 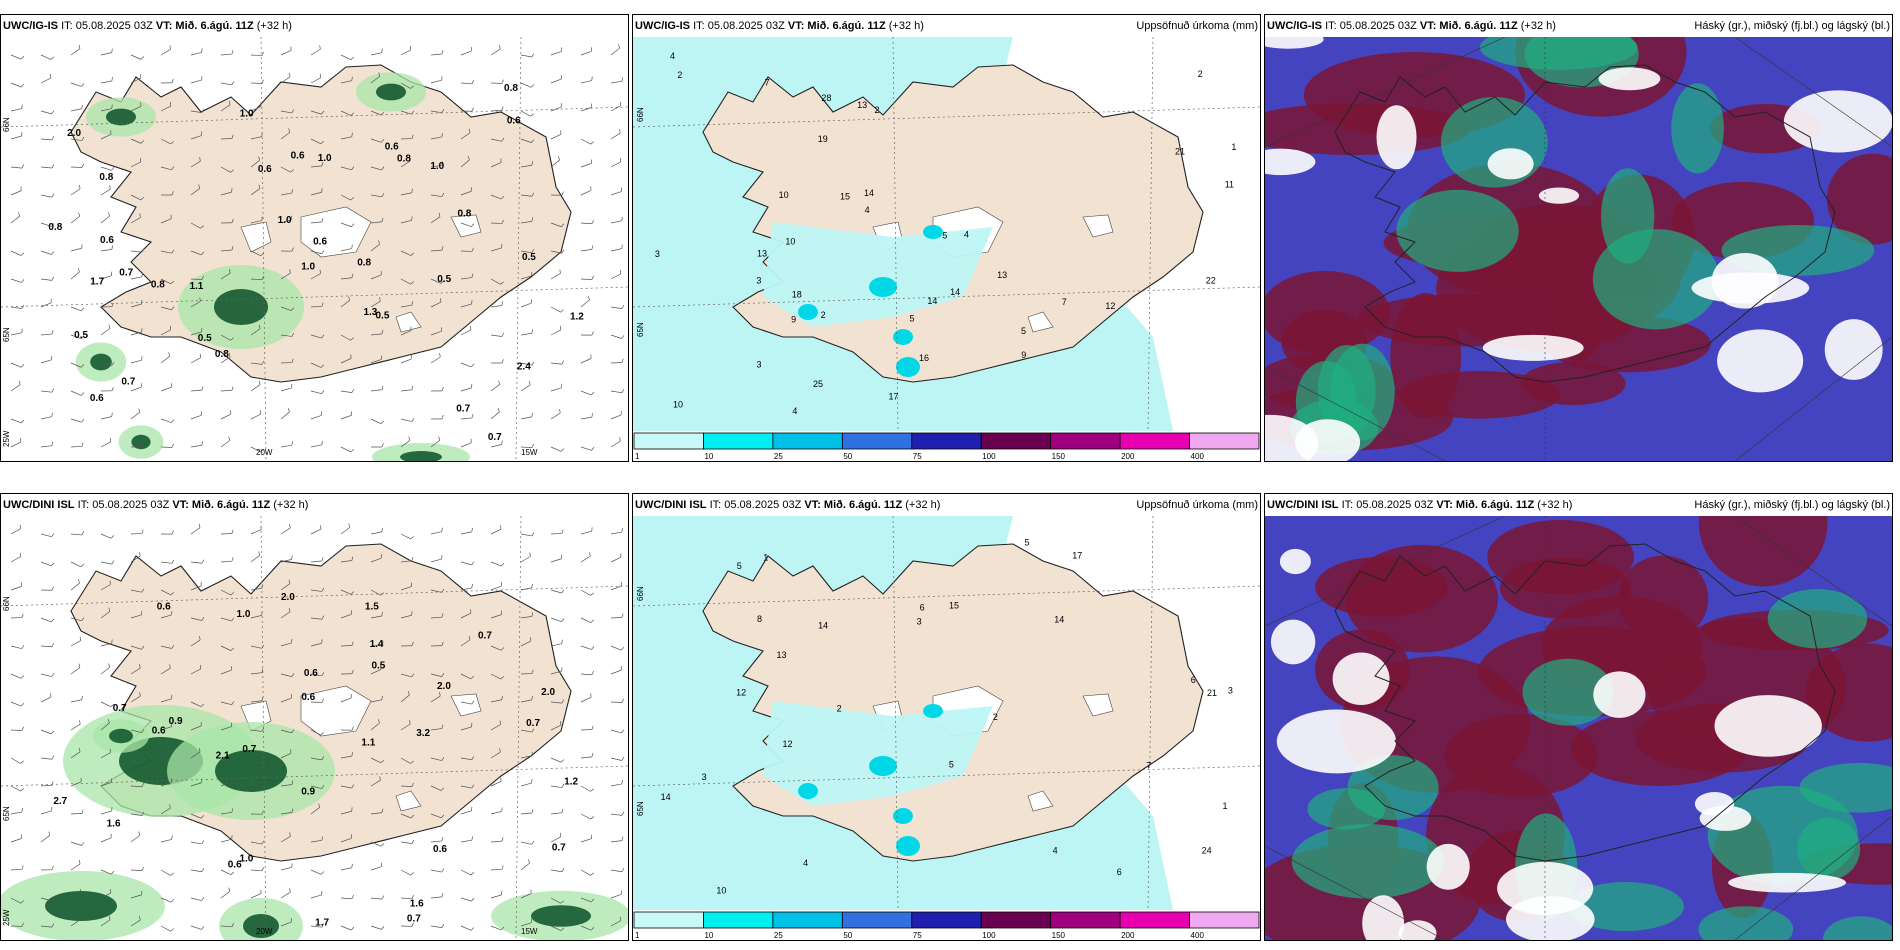 What do you see at coordinates (176, 721) in the screenshot?
I see `rain-value-label: 0.9` at bounding box center [176, 721].